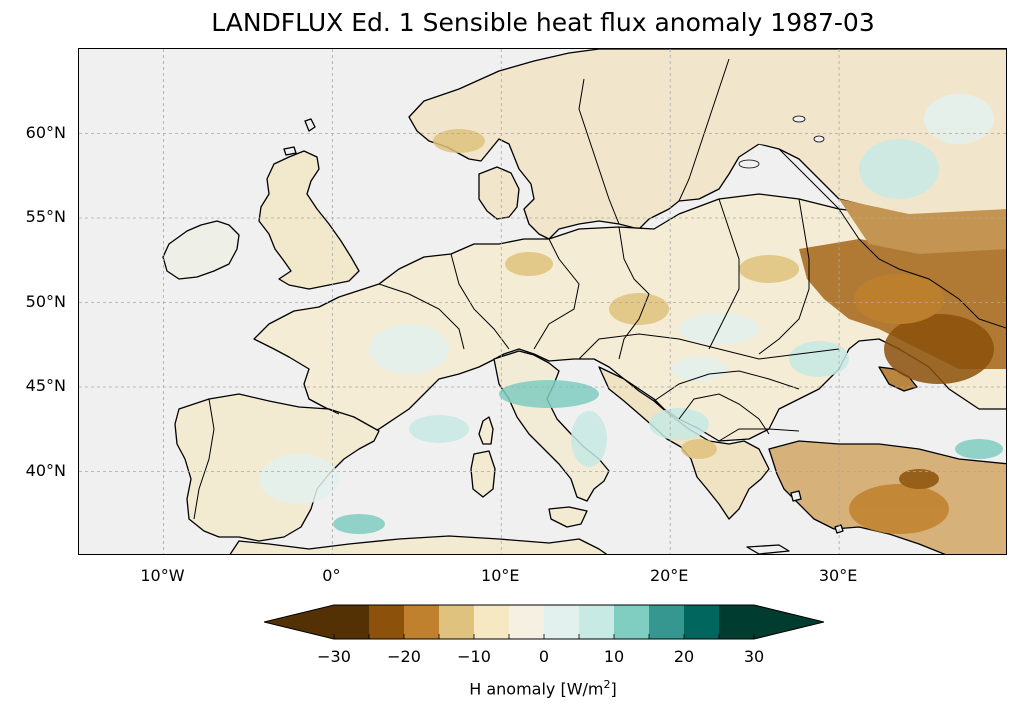 The height and width of the screenshot is (718, 1022). What do you see at coordinates (45, 301) in the screenshot?
I see `latitude-tick-label: 50°N` at bounding box center [45, 301].